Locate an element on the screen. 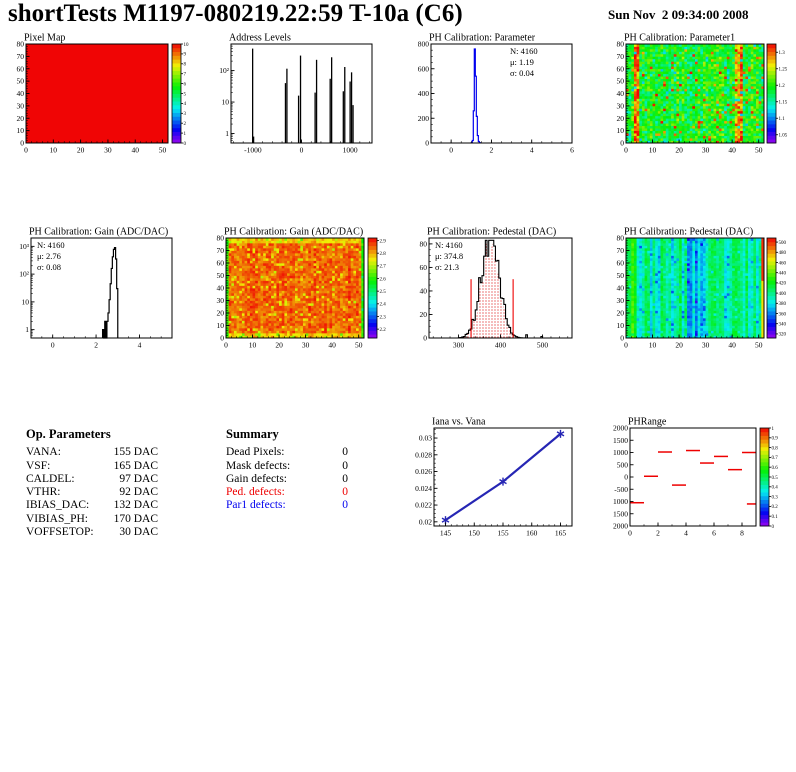 The image size is (796, 772). summary-row-label: Dead Pixels: is located at coordinates (255, 452).